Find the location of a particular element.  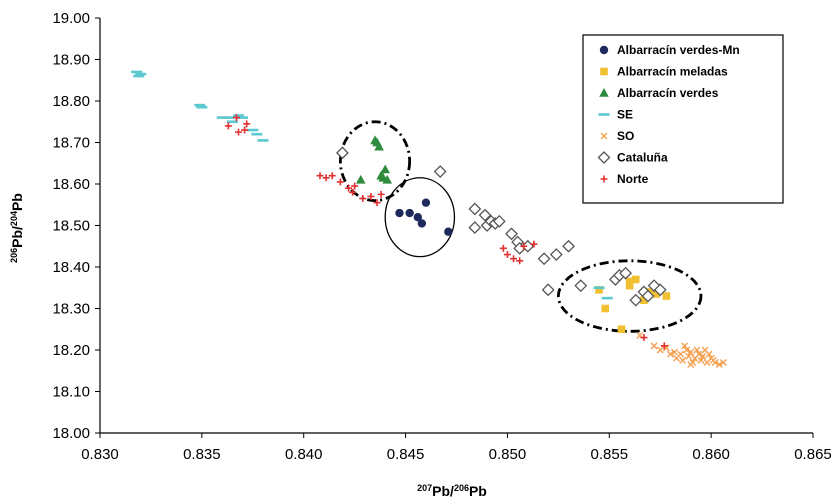

x-tick-label: 0.845 is located at coordinates (406, 454).